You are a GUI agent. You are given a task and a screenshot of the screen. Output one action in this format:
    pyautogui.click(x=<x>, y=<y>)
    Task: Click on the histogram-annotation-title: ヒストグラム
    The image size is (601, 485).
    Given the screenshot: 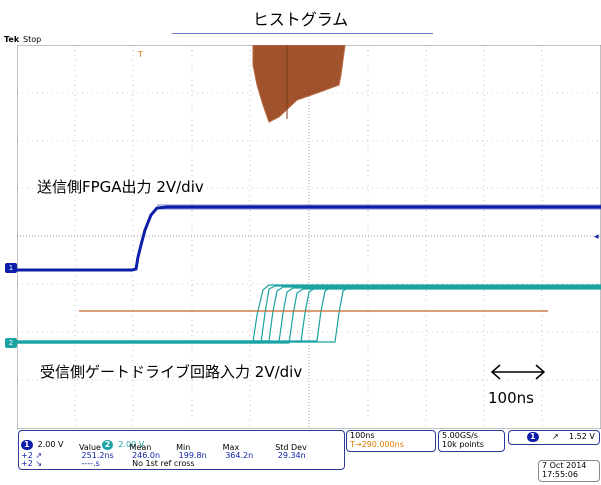 What is the action you would take?
    pyautogui.click(x=300, y=19)
    